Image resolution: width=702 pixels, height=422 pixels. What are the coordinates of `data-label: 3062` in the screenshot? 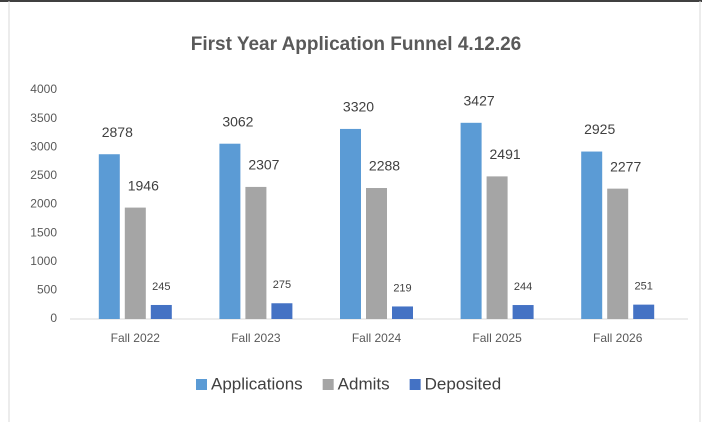 It's located at (237, 121).